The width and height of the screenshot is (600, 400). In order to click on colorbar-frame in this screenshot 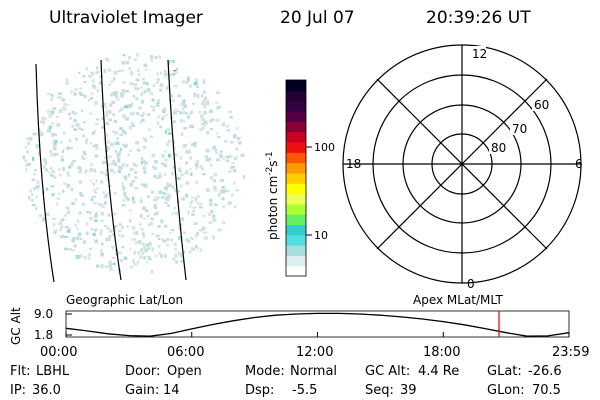, I will do `click(296, 178)`.